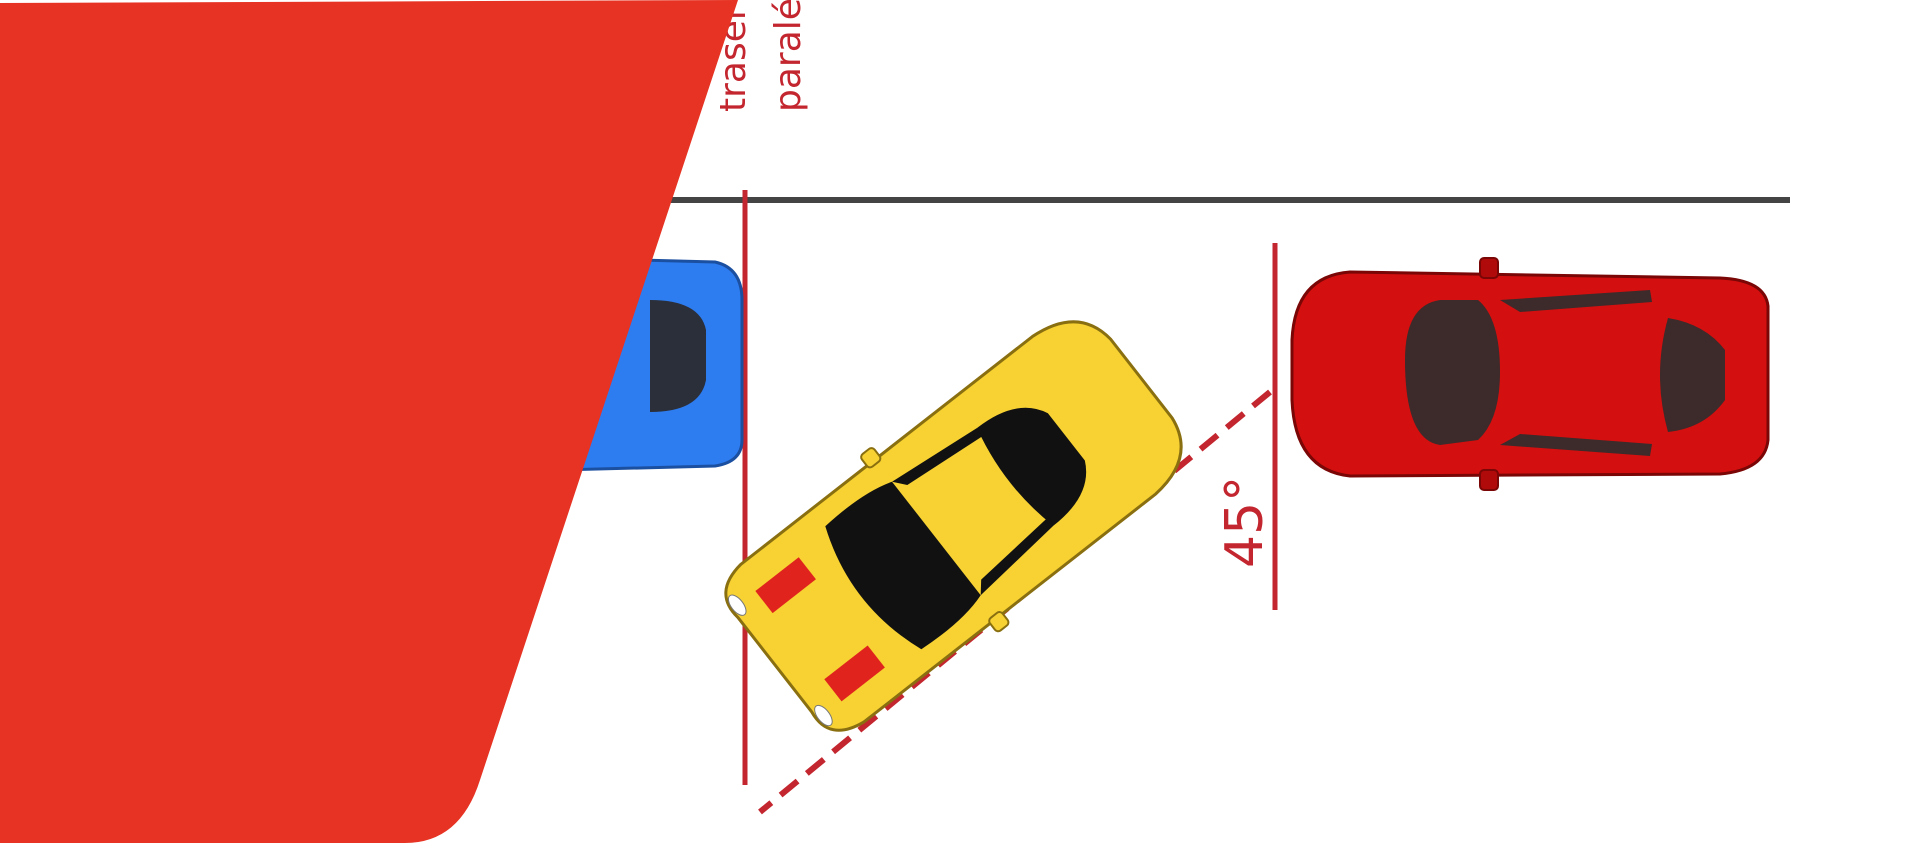 This screenshot has width=1906, height=848. What do you see at coordinates (1245, 522) in the screenshot?
I see `angle-label: 45°` at bounding box center [1245, 522].